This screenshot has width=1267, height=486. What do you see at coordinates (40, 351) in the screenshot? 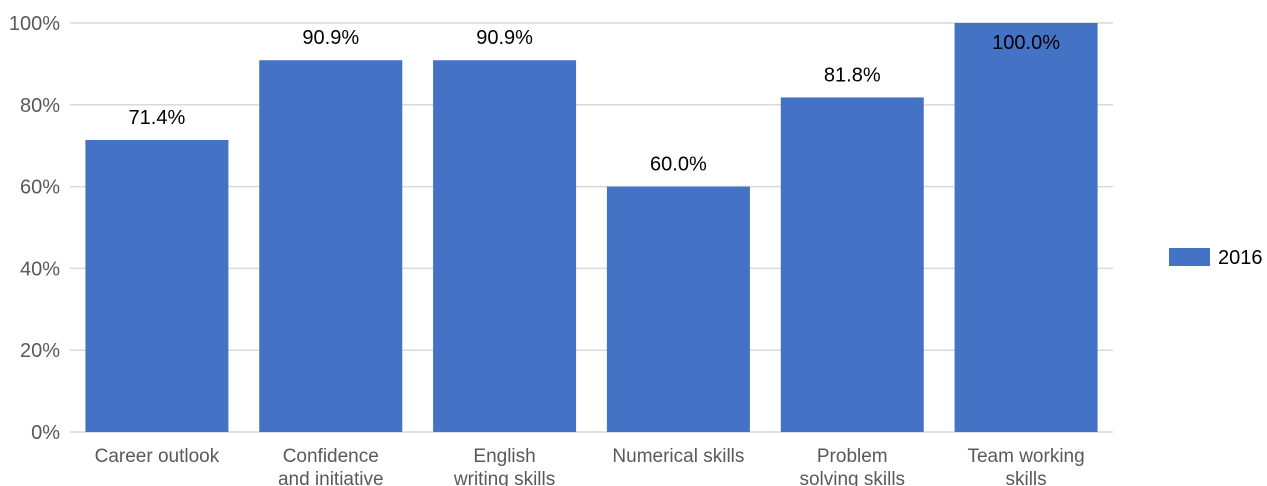
I see `y-tick-label: 20%` at bounding box center [40, 351].